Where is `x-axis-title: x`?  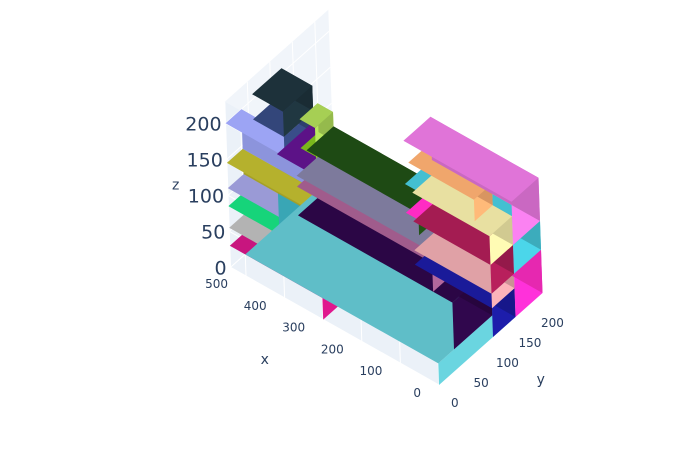 x-axis-title: x is located at coordinates (265, 360).